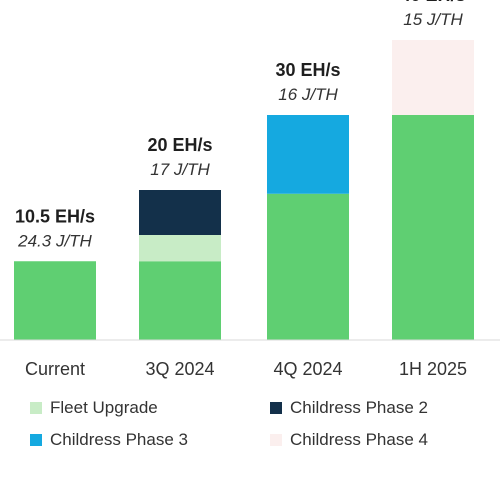 The width and height of the screenshot is (500, 500). What do you see at coordinates (55, 216) in the screenshot?
I see `total-label-current: 10.5 EH/s` at bounding box center [55, 216].